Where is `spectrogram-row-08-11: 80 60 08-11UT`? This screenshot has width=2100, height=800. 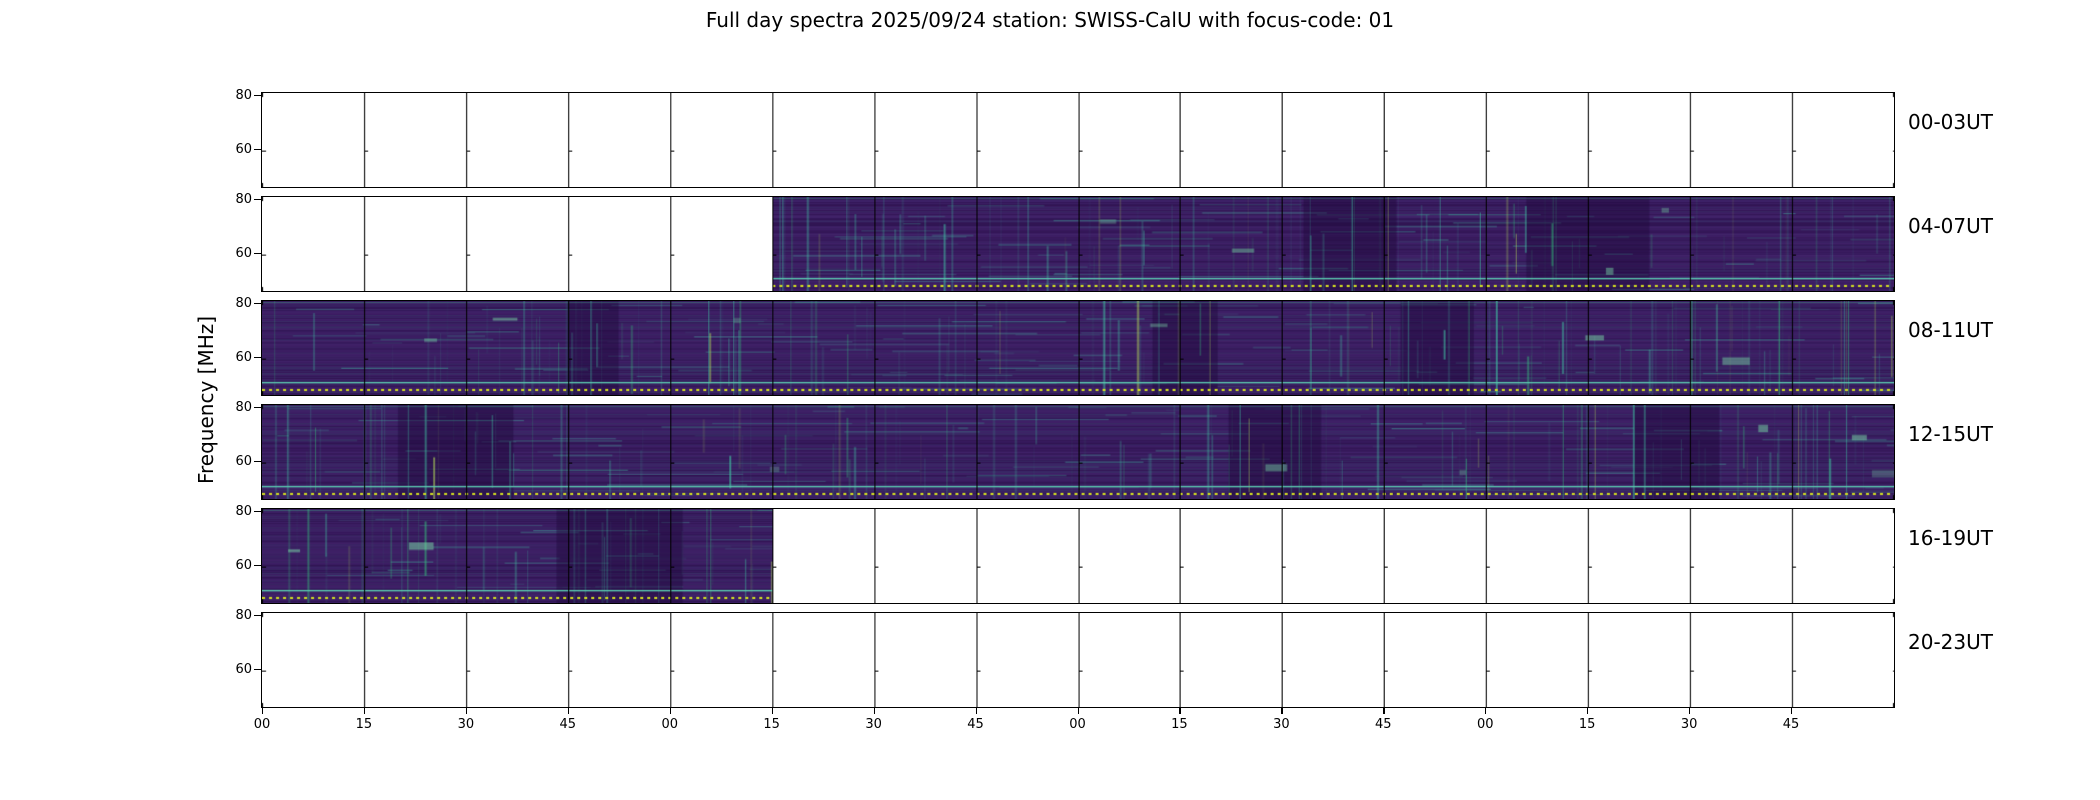 spectrogram-row-08-11: 80 60 08-11UT is located at coordinates (1050, 346).